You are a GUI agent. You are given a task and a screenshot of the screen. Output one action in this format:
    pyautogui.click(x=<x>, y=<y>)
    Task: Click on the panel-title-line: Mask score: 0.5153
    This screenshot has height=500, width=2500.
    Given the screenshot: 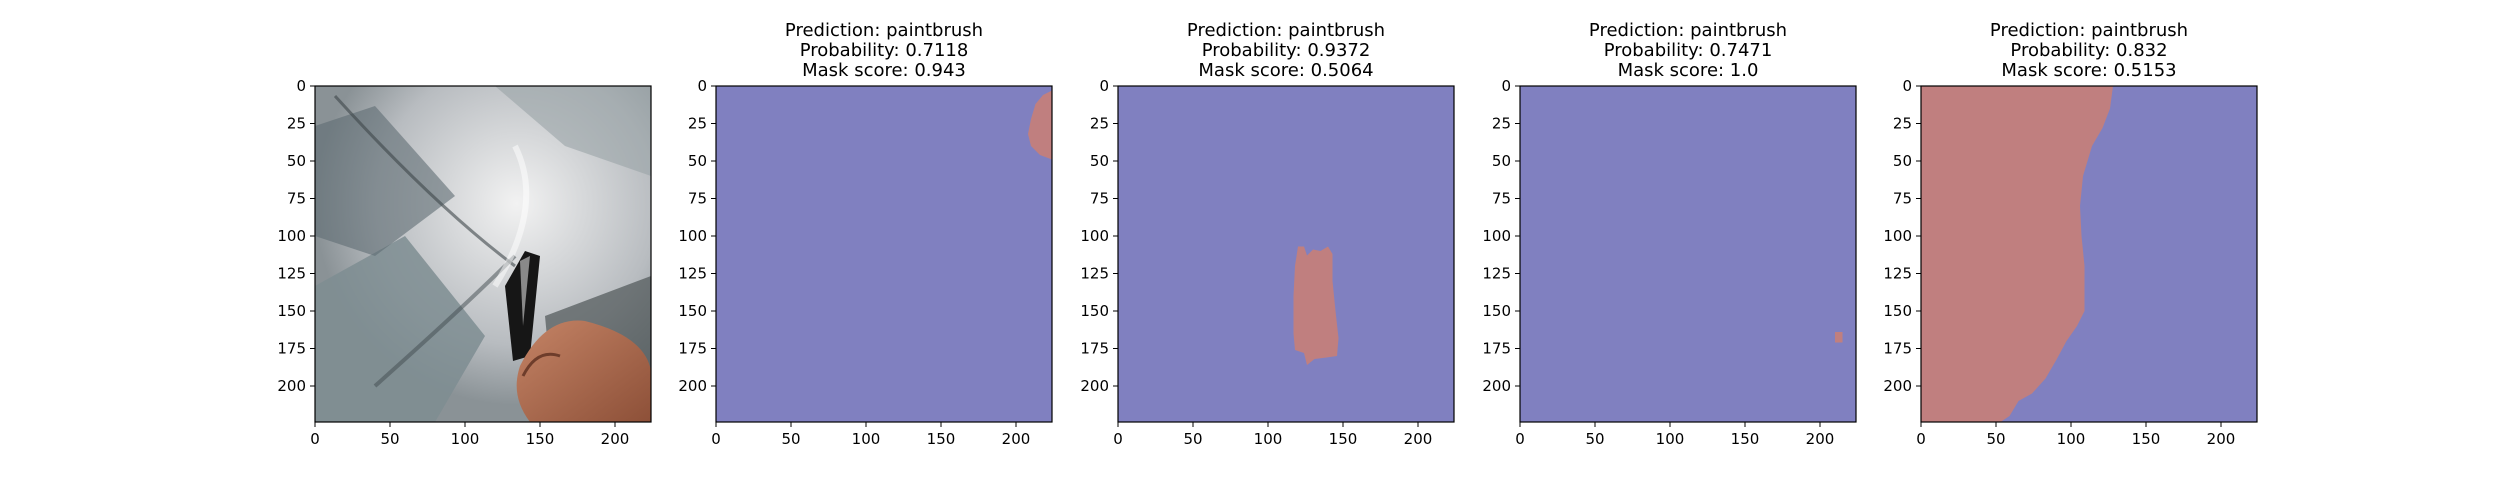 What is the action you would take?
    pyautogui.click(x=2088, y=70)
    